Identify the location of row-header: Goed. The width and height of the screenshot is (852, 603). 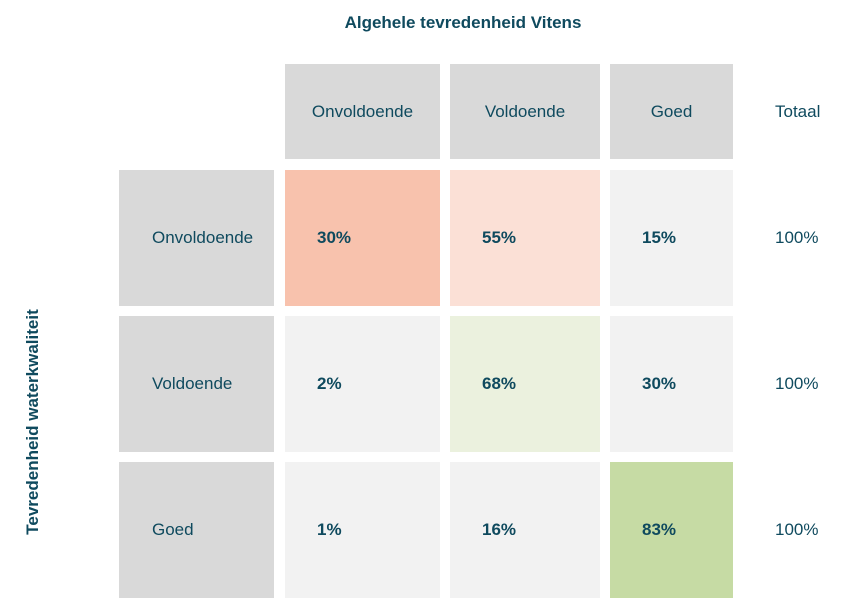
(196, 530).